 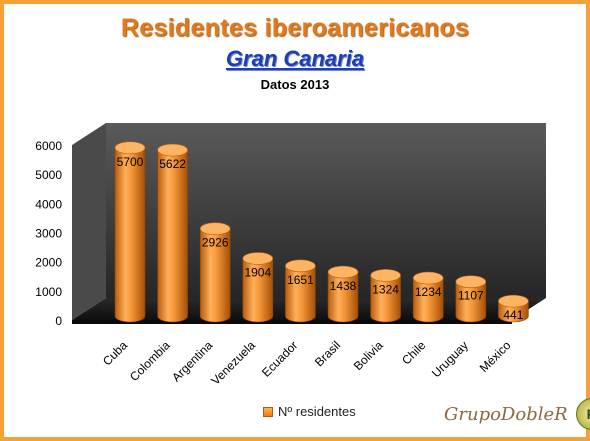 I want to click on bar-value-label: 5700, so click(x=130, y=162).